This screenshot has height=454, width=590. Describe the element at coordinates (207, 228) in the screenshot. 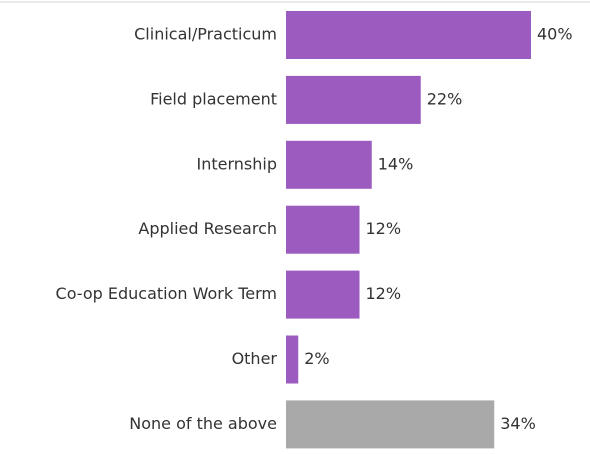

I see `category-label: Applied Research` at that location.